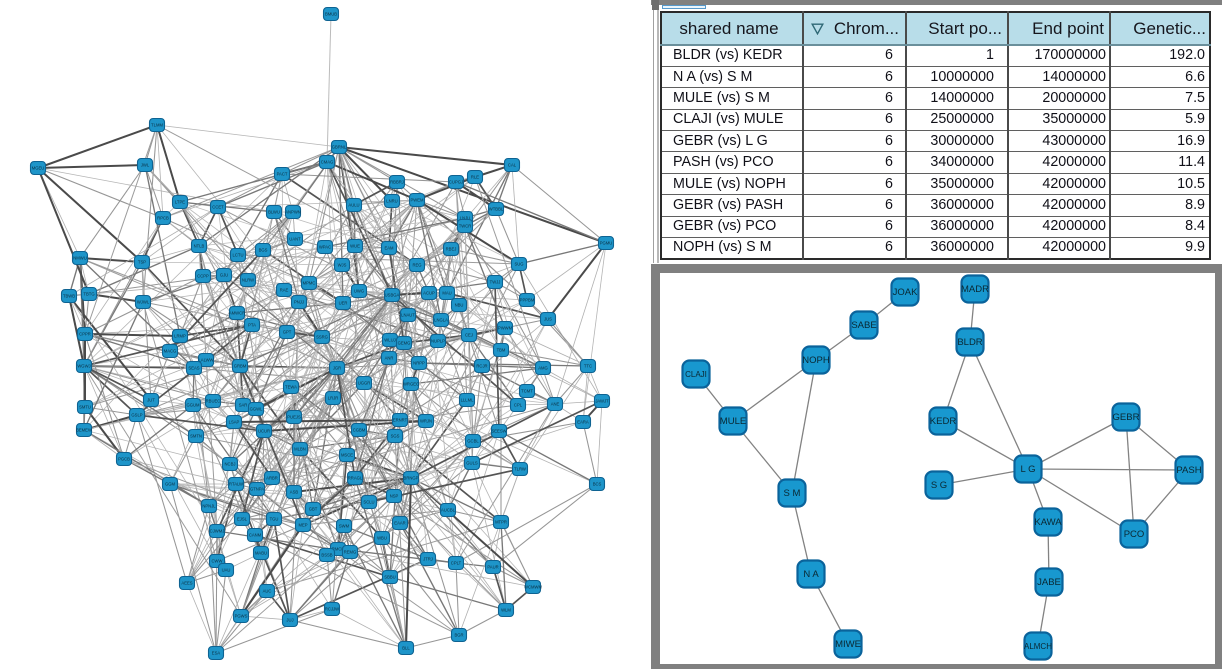 The image size is (1222, 669). Describe the element at coordinates (205, 360) in the screenshot. I see `svg-text: LALWW` at that location.